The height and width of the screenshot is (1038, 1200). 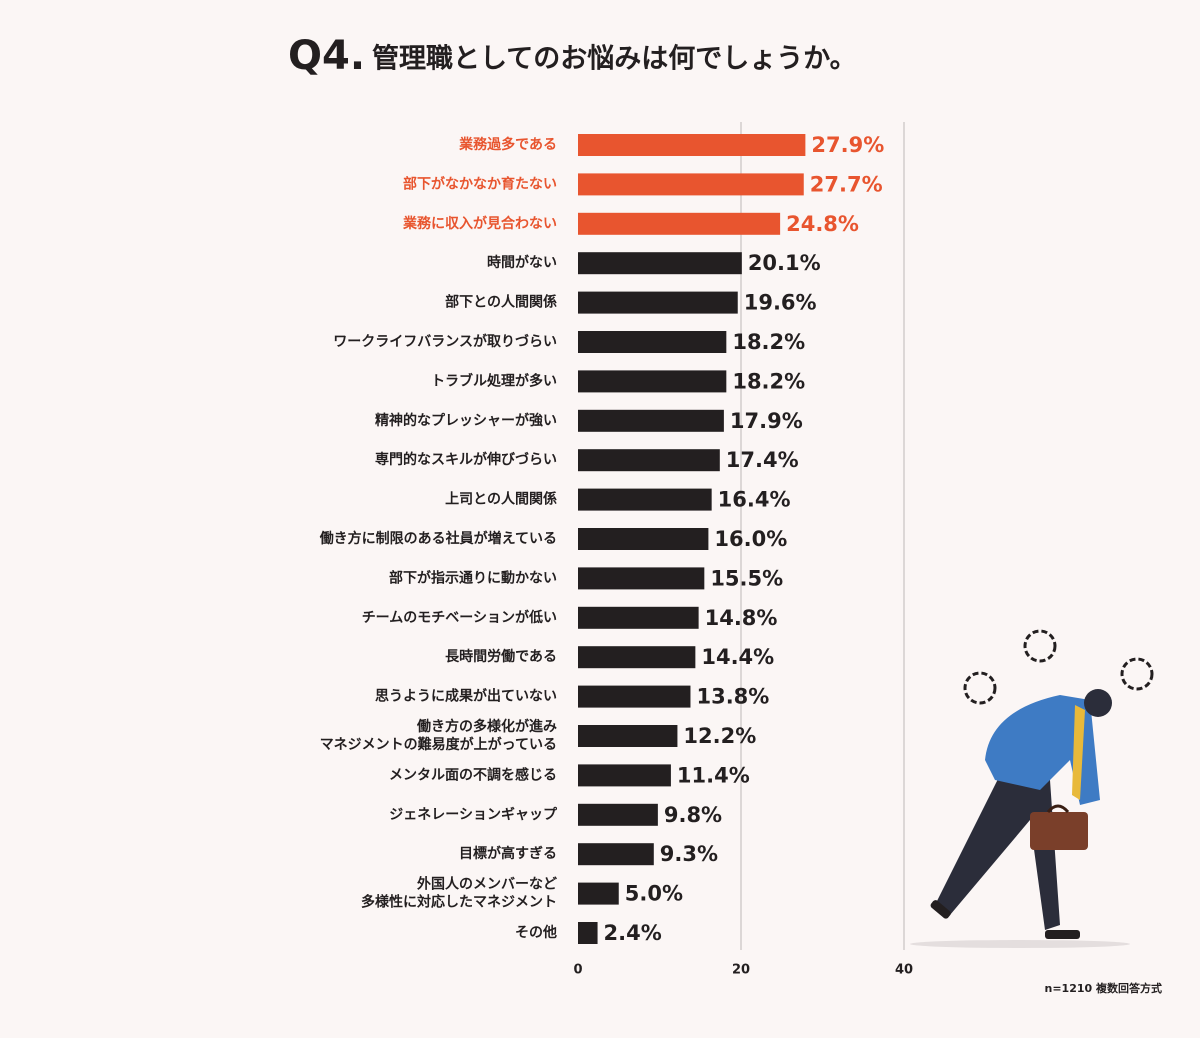 What do you see at coordinates (689, 854) in the screenshot?
I see `value-label: 9.3%` at bounding box center [689, 854].